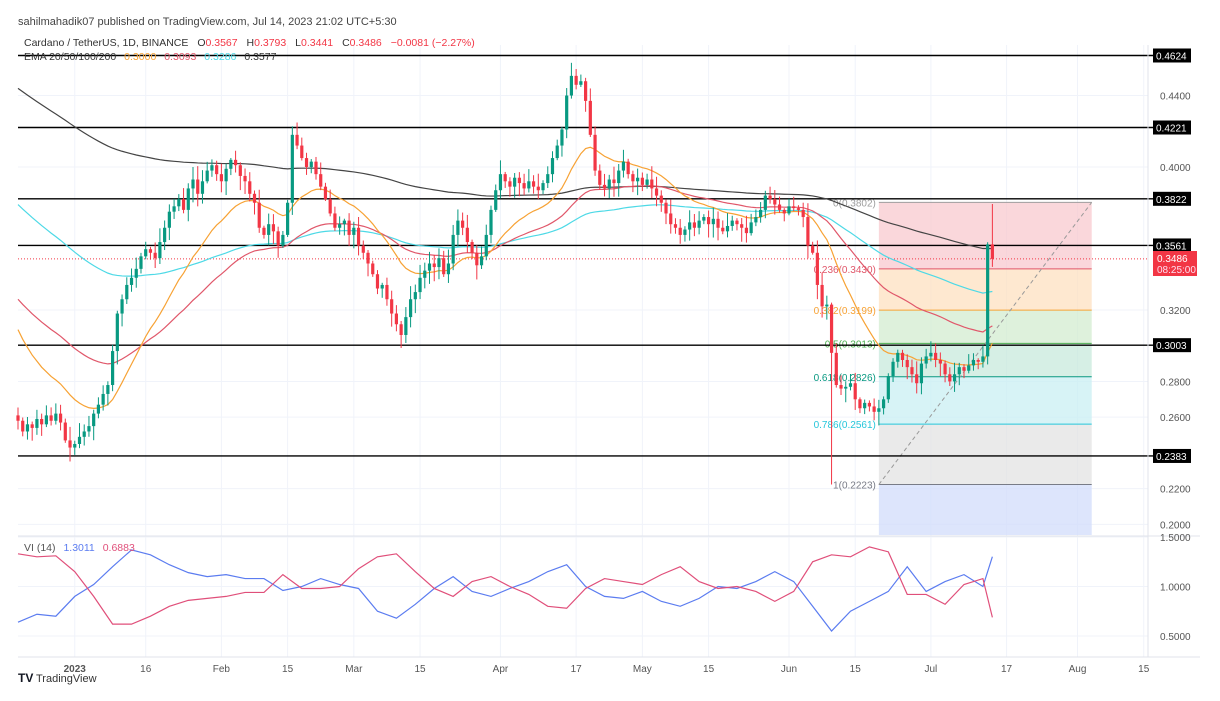 This screenshot has width=1220, height=701. Describe the element at coordinates (366, 43) in the screenshot. I see `close-value: 0.3486` at that location.